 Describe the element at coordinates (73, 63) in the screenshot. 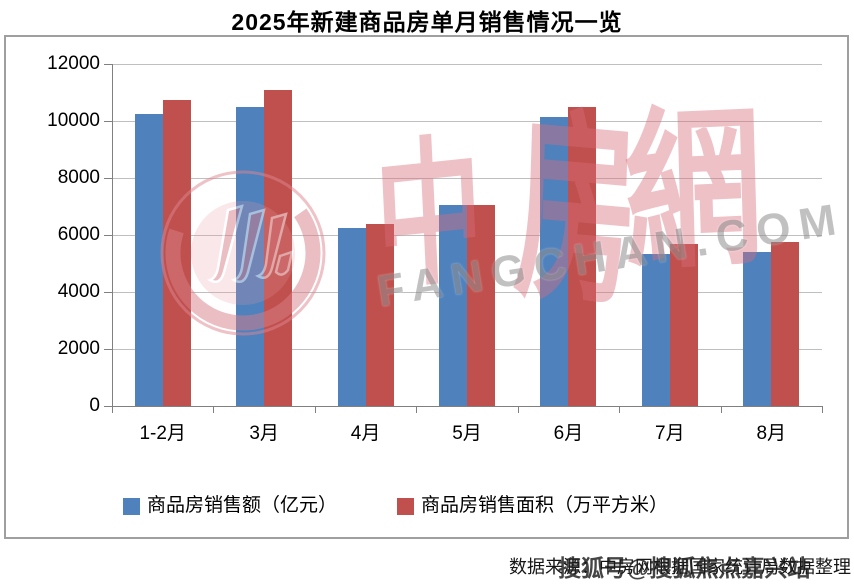

I see `y-axis-tick-label: 12000` at that location.